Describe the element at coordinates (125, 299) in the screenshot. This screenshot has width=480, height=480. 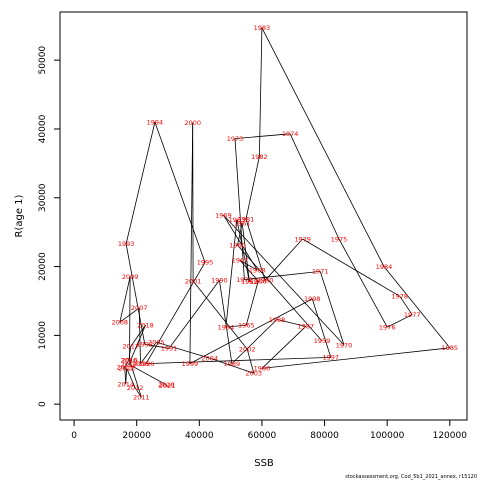
I see `trajectory-segment-2008-2009` at that location.